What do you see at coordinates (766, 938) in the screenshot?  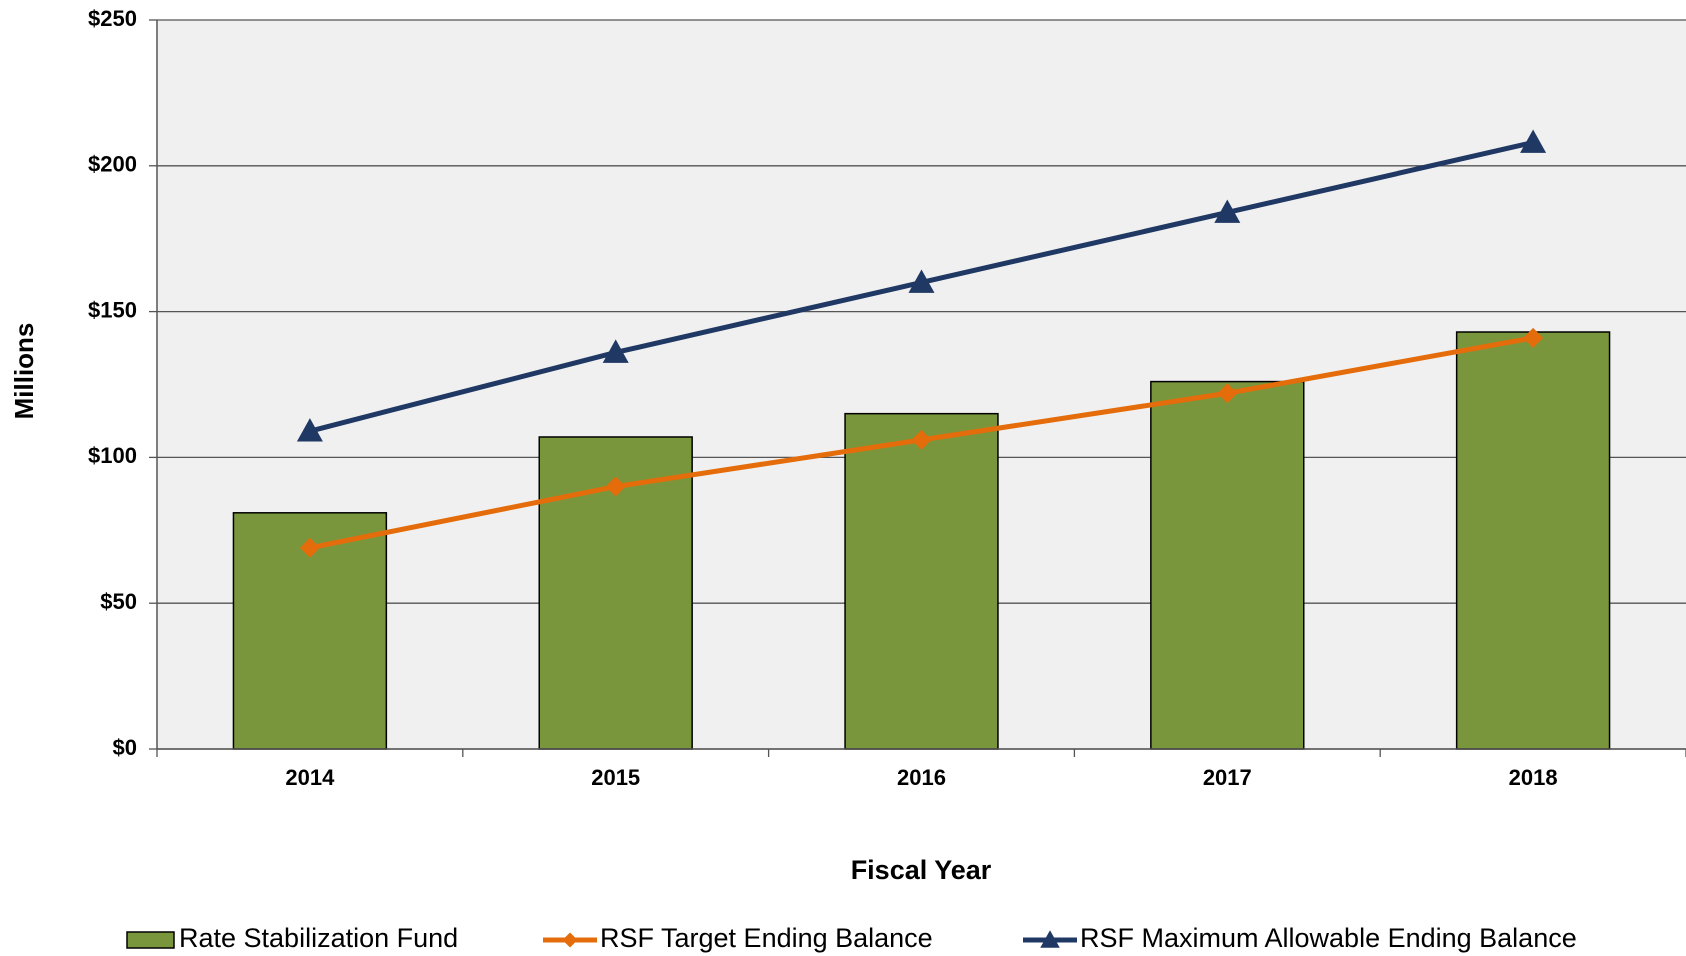 I see `legend-label: RSF Target Ending Balance` at bounding box center [766, 938].